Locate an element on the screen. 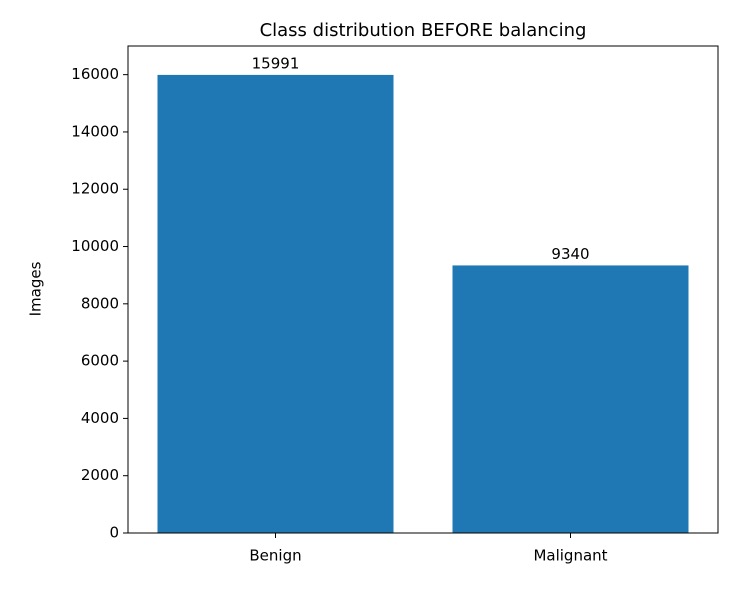 This screenshot has width=739, height=591. y-axis-label: Images is located at coordinates (36, 288).